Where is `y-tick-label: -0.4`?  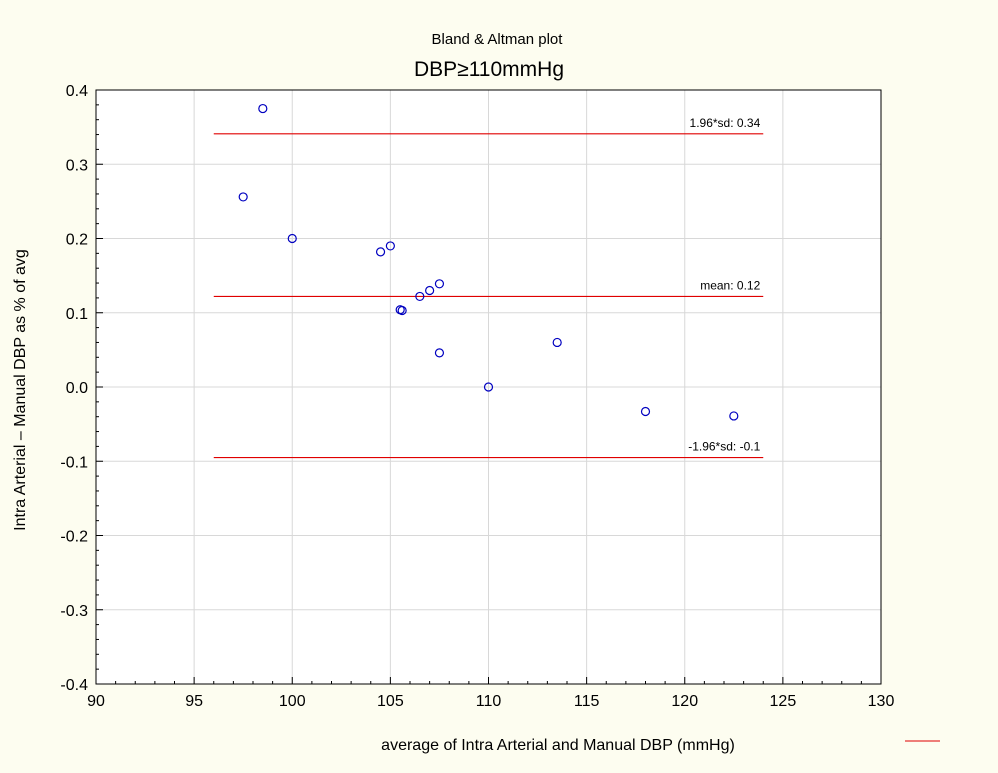
y-tick-label: -0.4 is located at coordinates (74, 685).